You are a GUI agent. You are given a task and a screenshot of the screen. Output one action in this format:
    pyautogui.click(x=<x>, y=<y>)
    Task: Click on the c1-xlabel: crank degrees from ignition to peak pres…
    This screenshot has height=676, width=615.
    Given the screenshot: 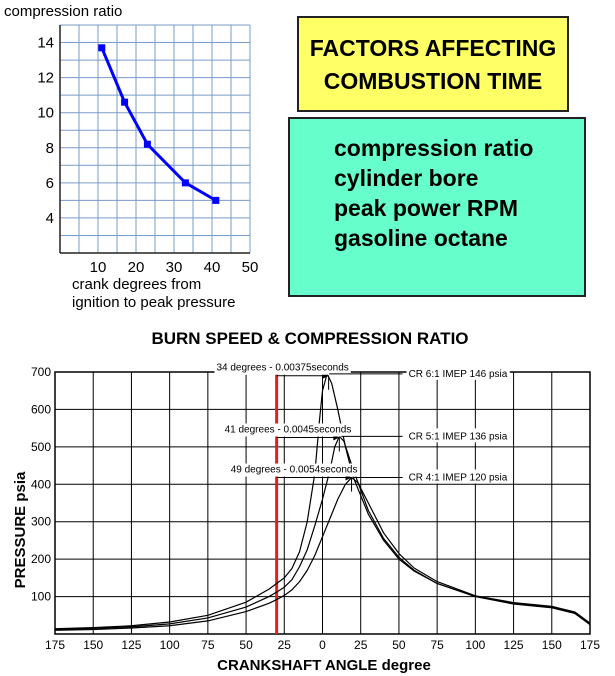 What is the action you would take?
    pyautogui.click(x=153, y=293)
    